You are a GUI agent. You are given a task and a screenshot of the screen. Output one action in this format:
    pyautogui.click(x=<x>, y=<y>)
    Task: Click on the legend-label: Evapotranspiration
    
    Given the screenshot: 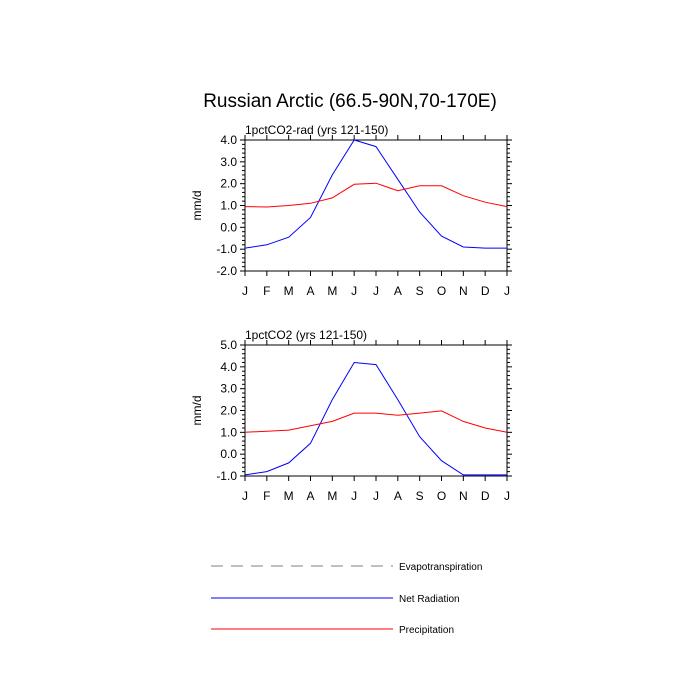 What is the action you would take?
    pyautogui.click(x=440, y=567)
    